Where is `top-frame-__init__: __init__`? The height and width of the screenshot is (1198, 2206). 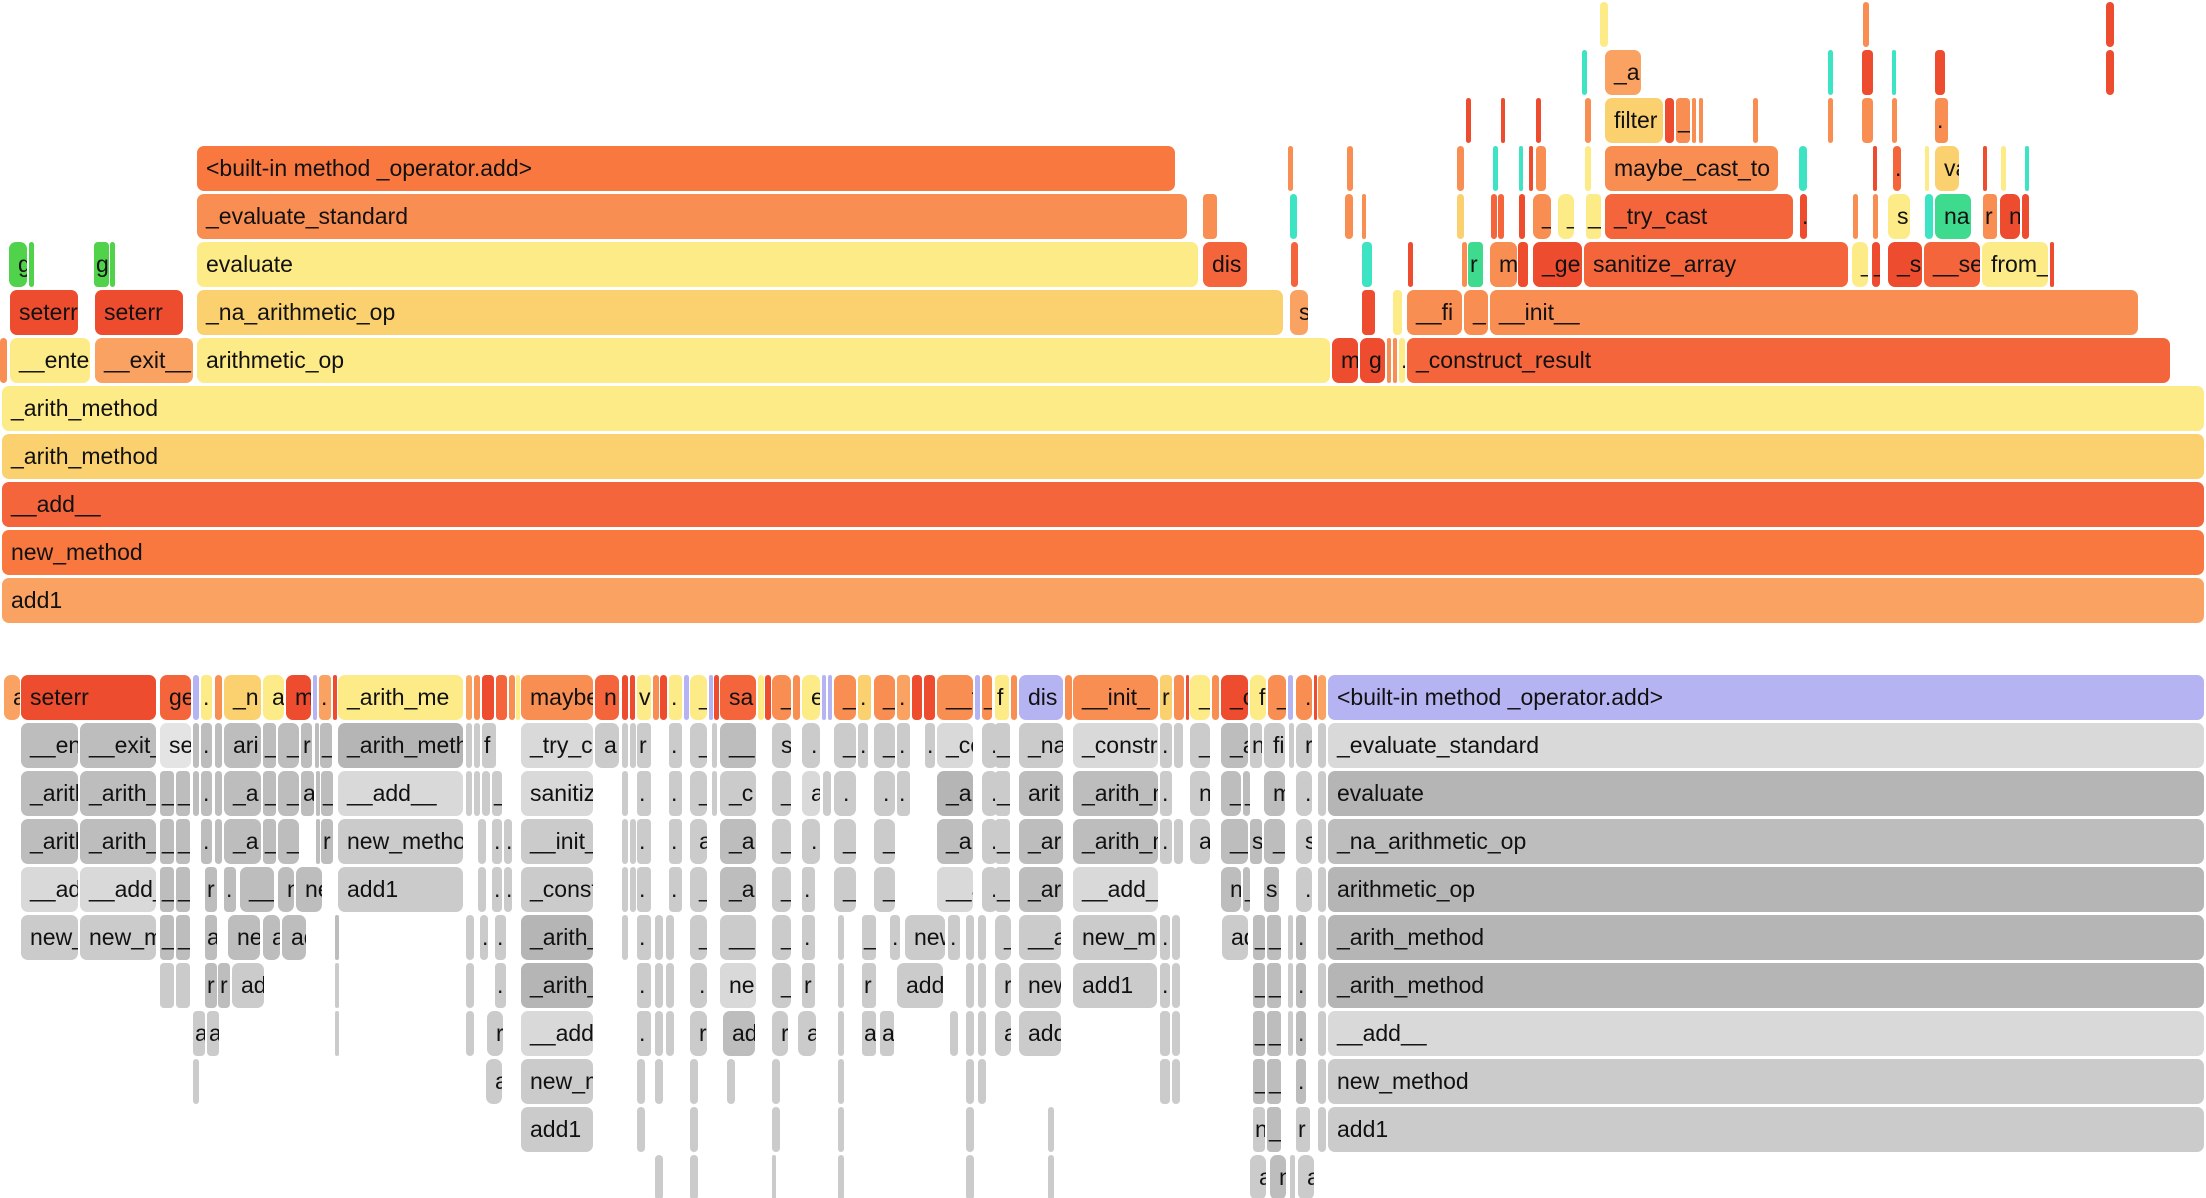 top-frame-__init__: __init__ is located at coordinates (1814, 312).